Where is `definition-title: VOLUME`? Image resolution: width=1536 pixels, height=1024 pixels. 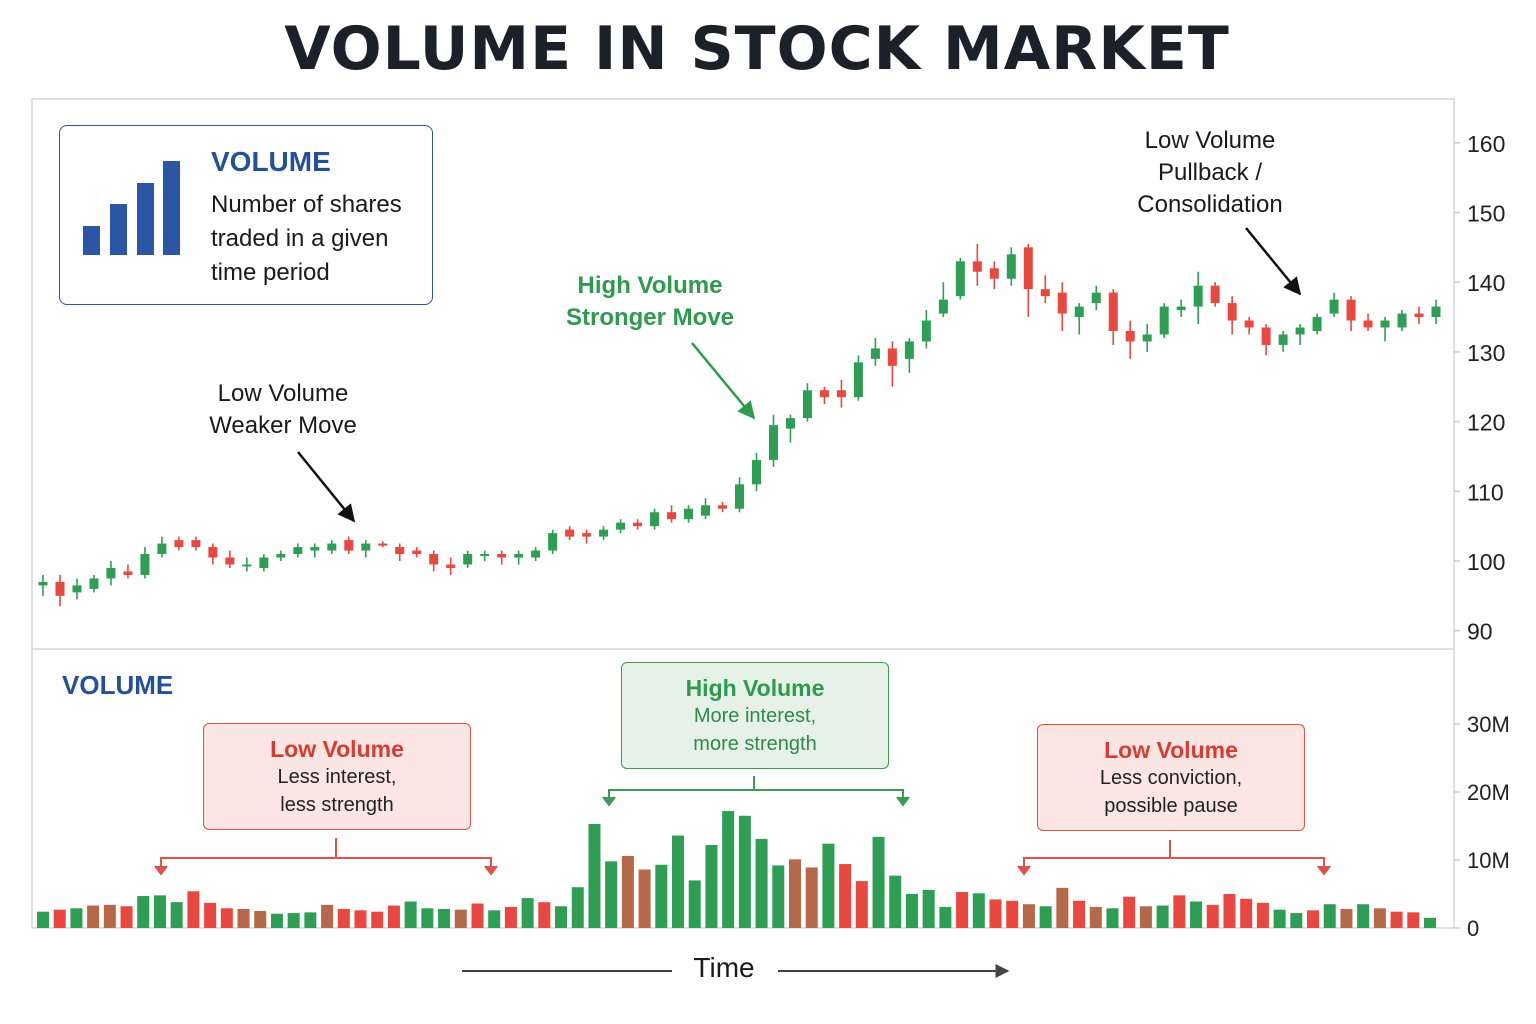
definition-title: VOLUME is located at coordinates (271, 161).